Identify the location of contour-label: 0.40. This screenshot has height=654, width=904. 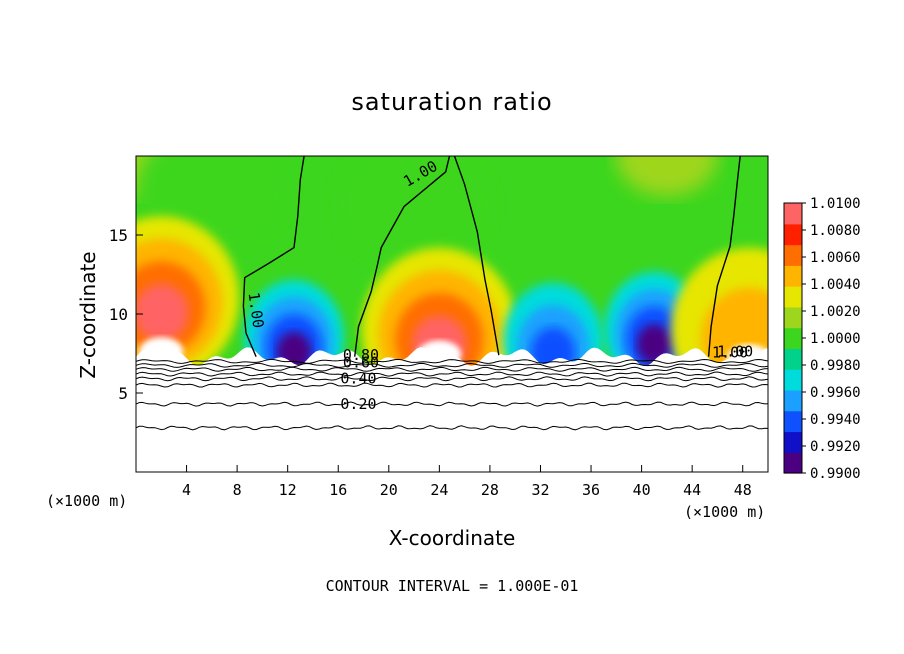
(358, 379).